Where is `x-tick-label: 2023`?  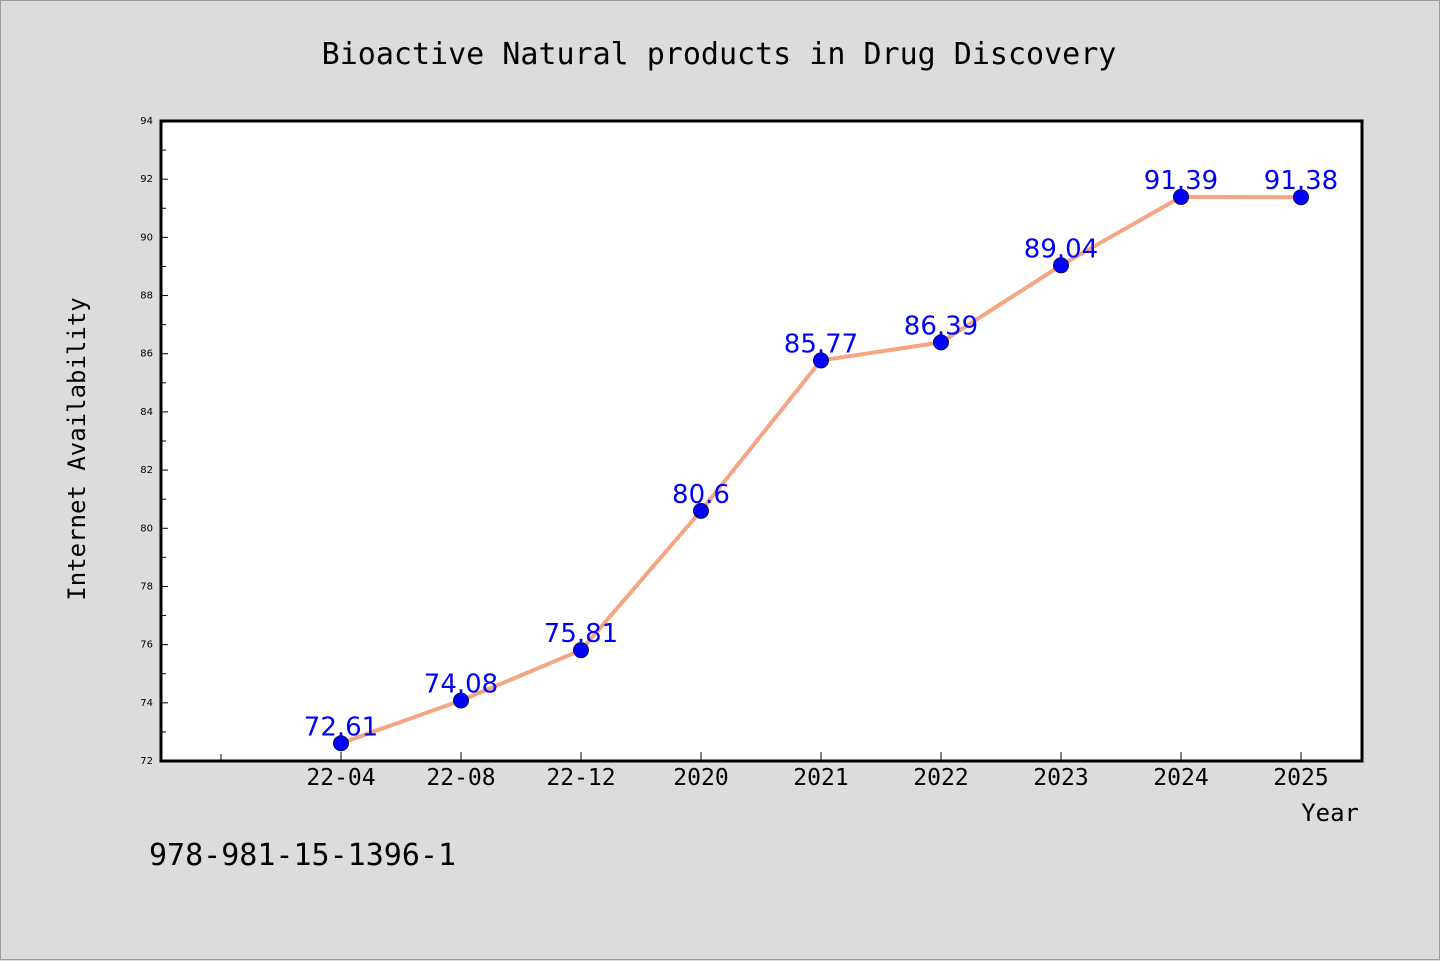 x-tick-label: 2023 is located at coordinates (1060, 778).